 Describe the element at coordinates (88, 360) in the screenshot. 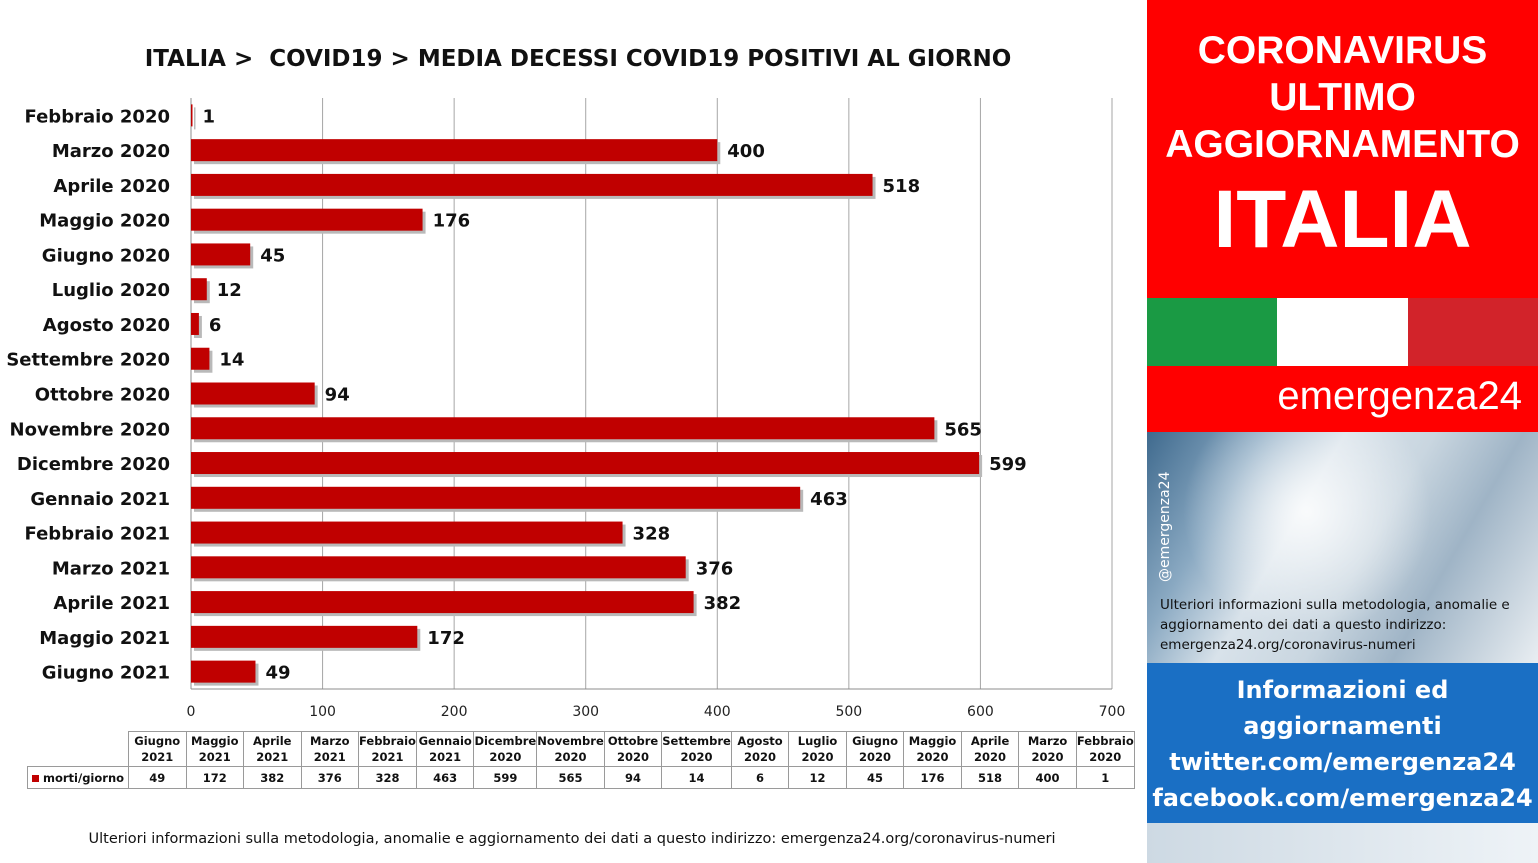

I see `category-label: Settembre 2020` at that location.